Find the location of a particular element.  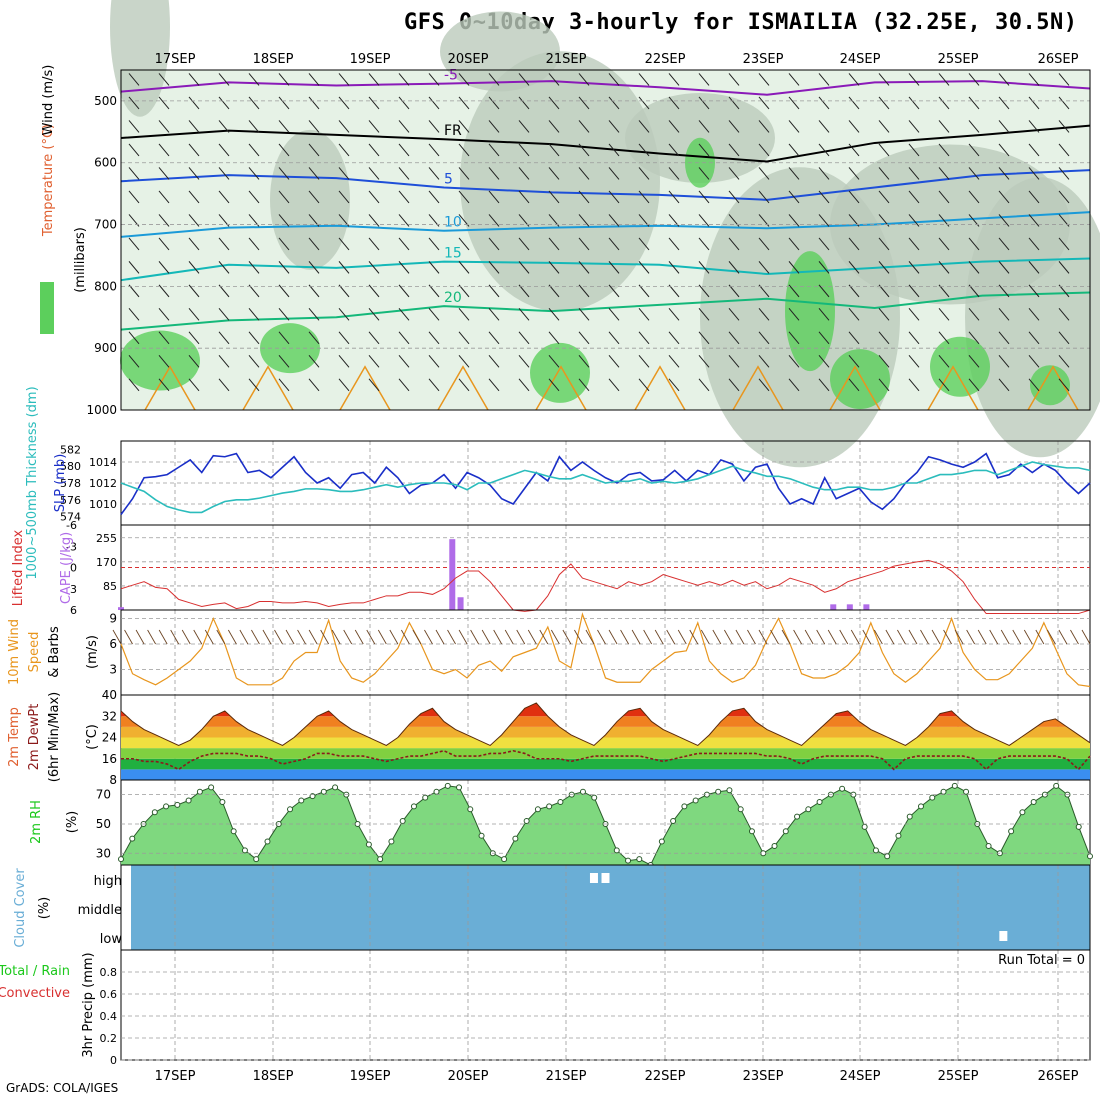

legend-temperature: Temperature (°C) is located at coordinates (48, 180).